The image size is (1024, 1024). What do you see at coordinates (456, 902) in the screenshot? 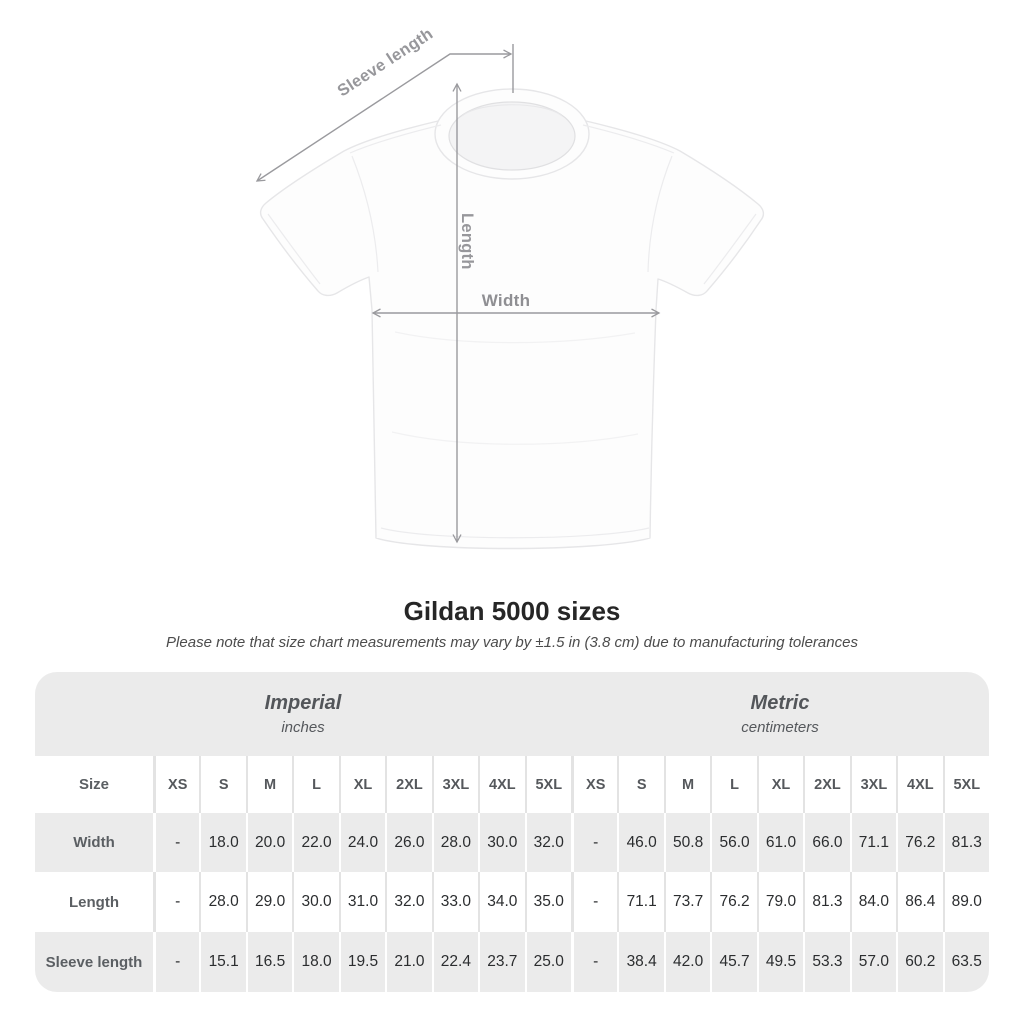
I see `value-cell: 33.0` at bounding box center [456, 902].